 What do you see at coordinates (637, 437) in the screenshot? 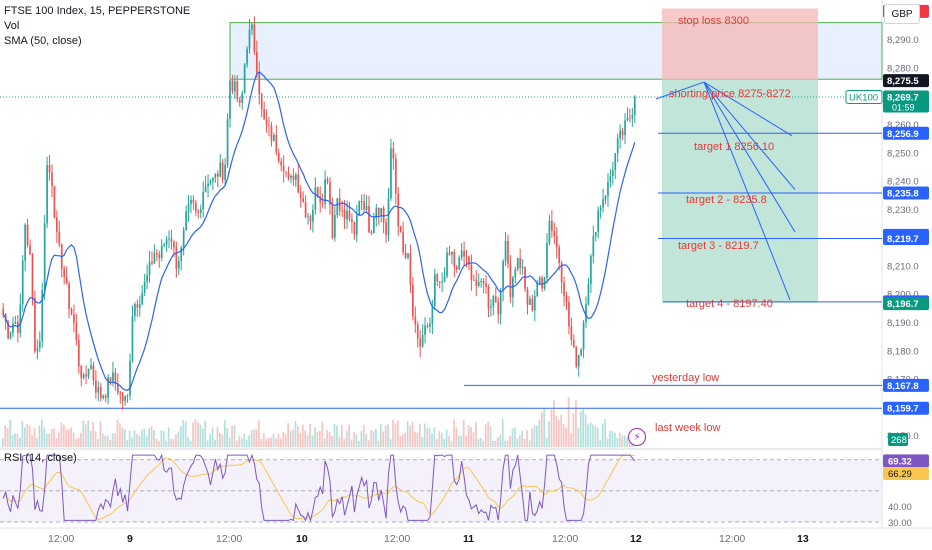
I see `lightning-icon: ⚡` at bounding box center [637, 437].